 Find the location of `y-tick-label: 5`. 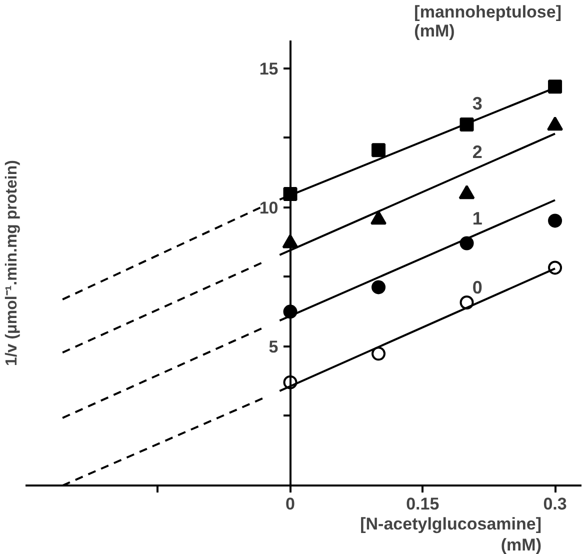

y-tick-label: 5 is located at coordinates (273, 346).